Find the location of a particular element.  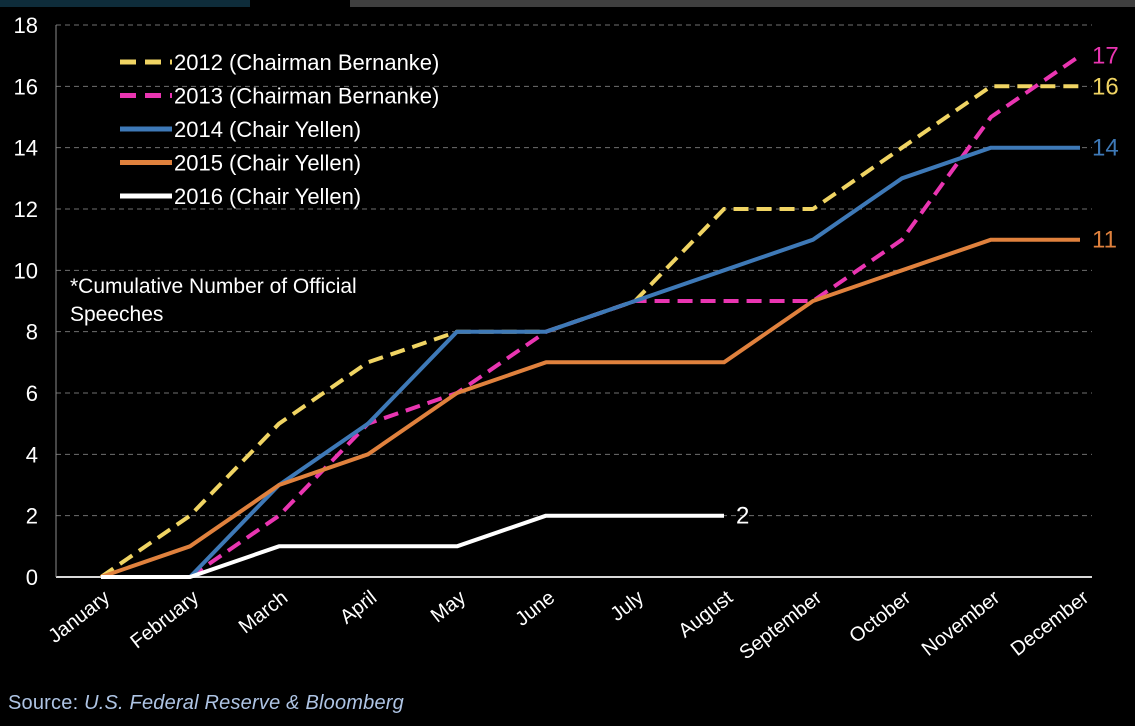

x-tick-label-may: May is located at coordinates (448, 607).